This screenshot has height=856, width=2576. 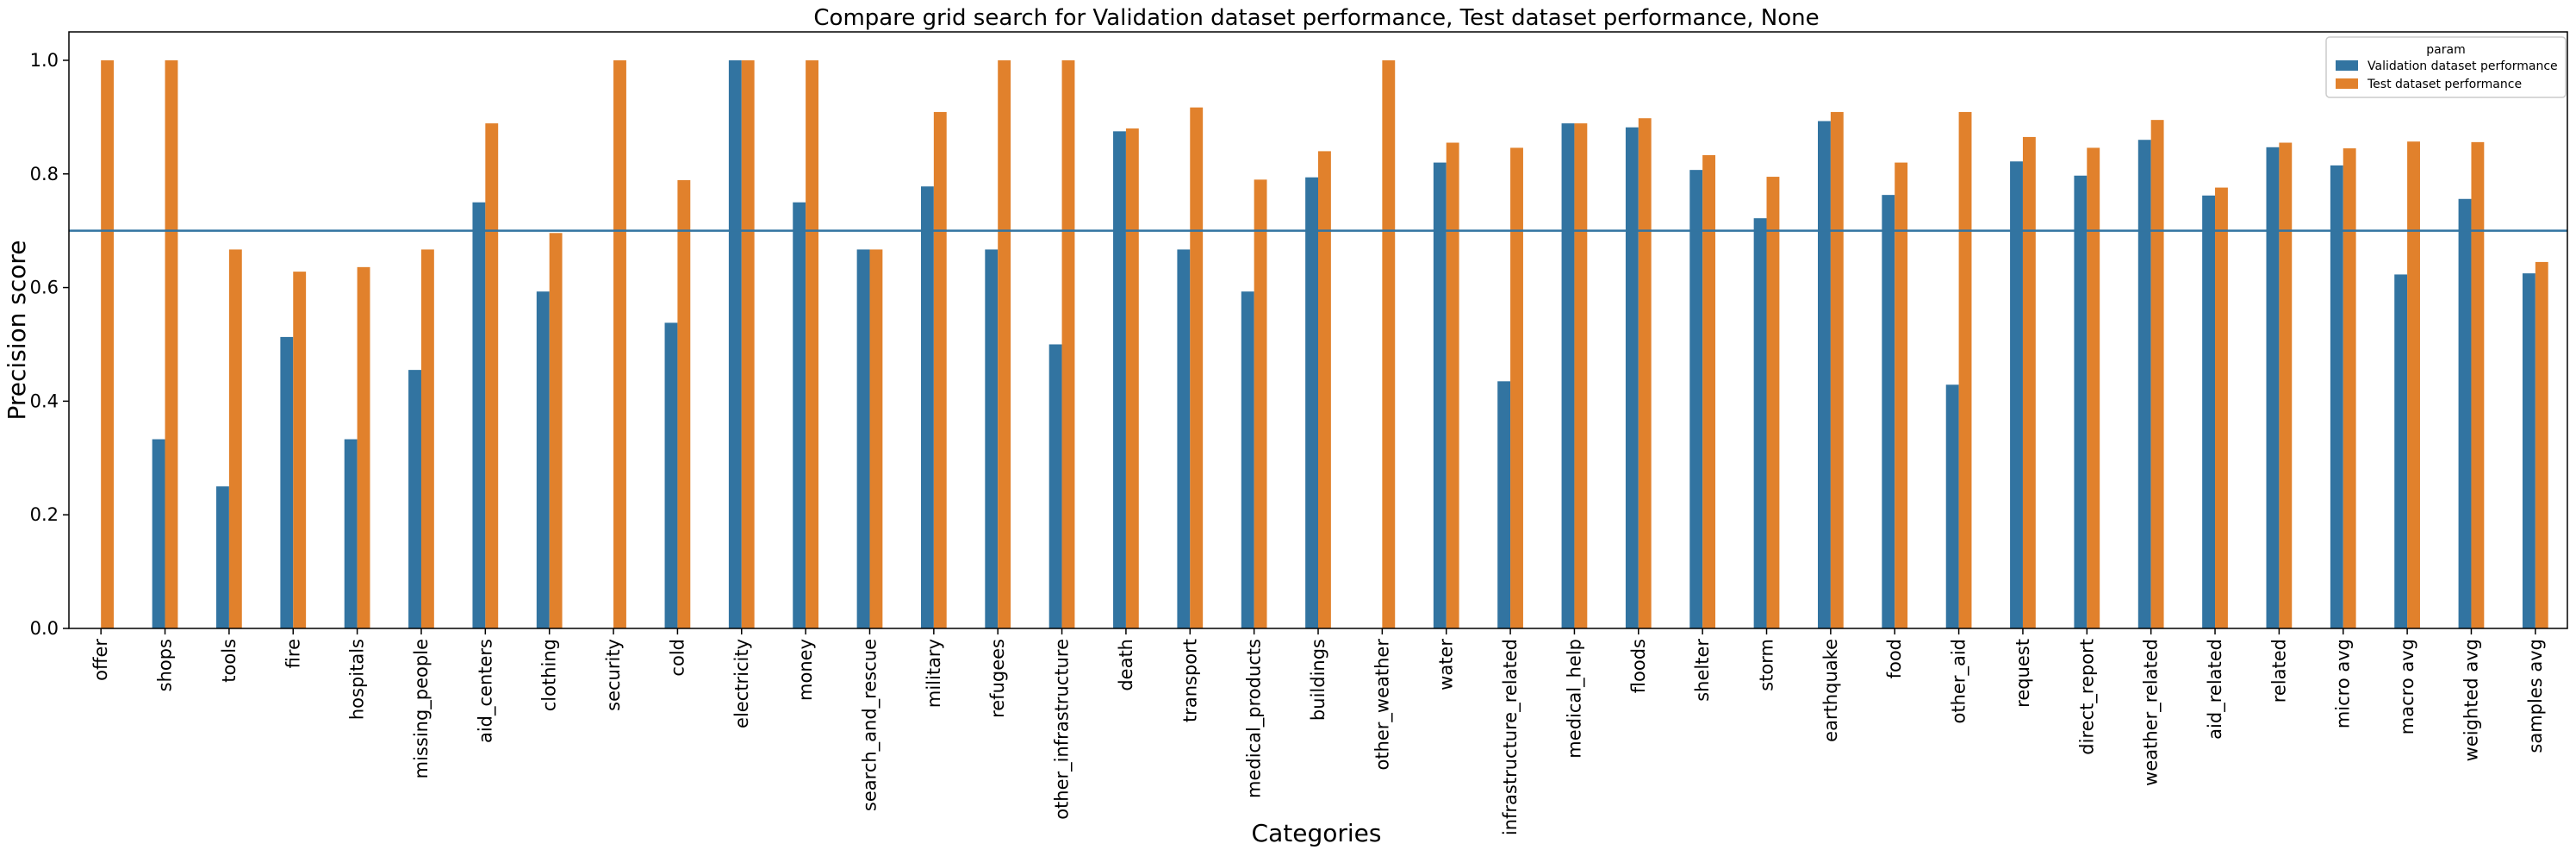 I want to click on legend-label-validation: Validation dataset performance, so click(x=2463, y=66).